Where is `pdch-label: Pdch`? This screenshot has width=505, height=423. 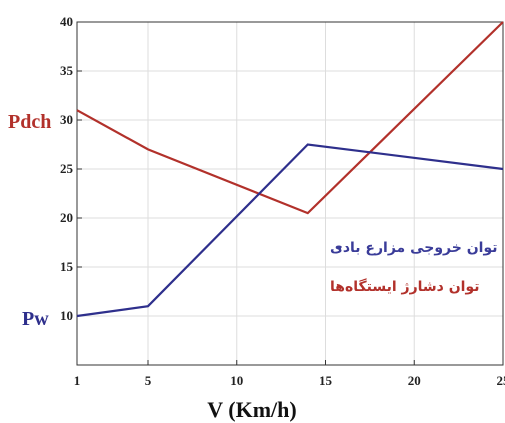 pdch-label: Pdch is located at coordinates (29, 122).